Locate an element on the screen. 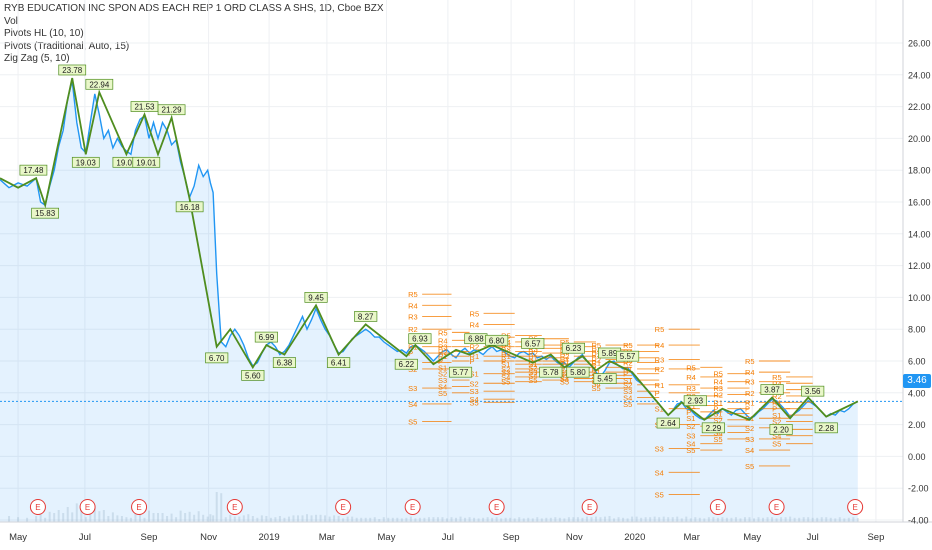 This screenshot has height=550, width=932. legend-zigzag: Zig Zag (5, 10) is located at coordinates (37, 58).